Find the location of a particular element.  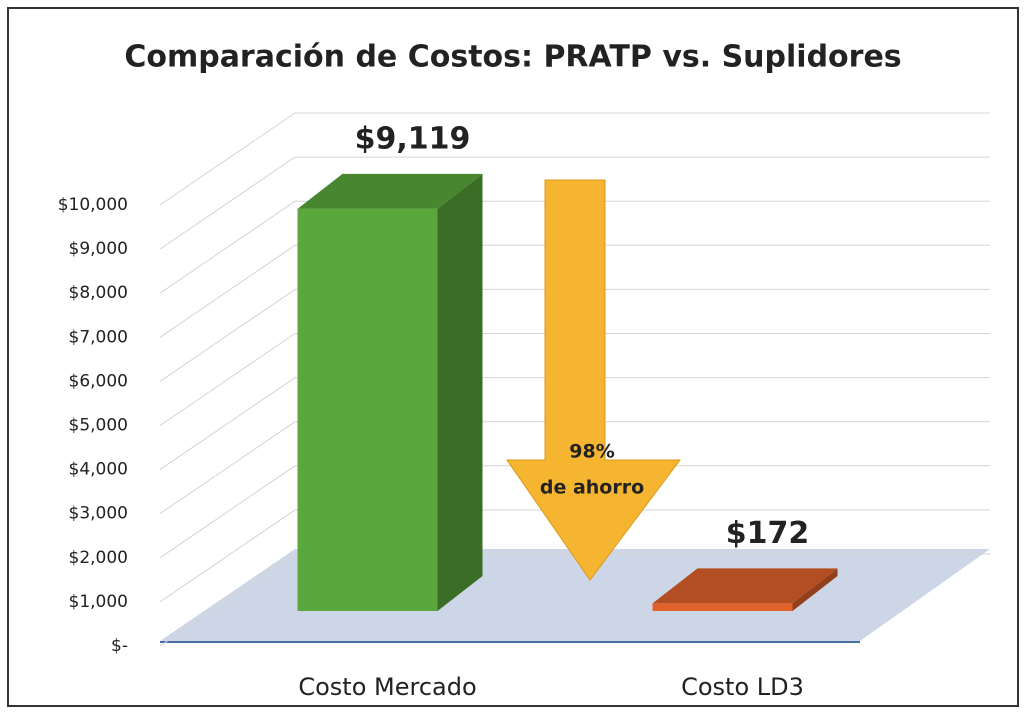

y-tick-label: $6,000 is located at coordinates (98, 381).